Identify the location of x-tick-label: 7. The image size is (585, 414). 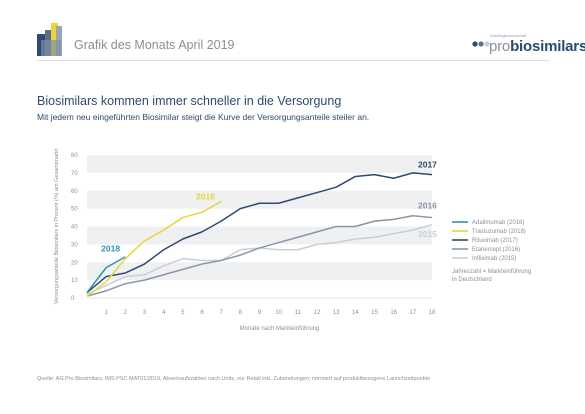
(221, 313).